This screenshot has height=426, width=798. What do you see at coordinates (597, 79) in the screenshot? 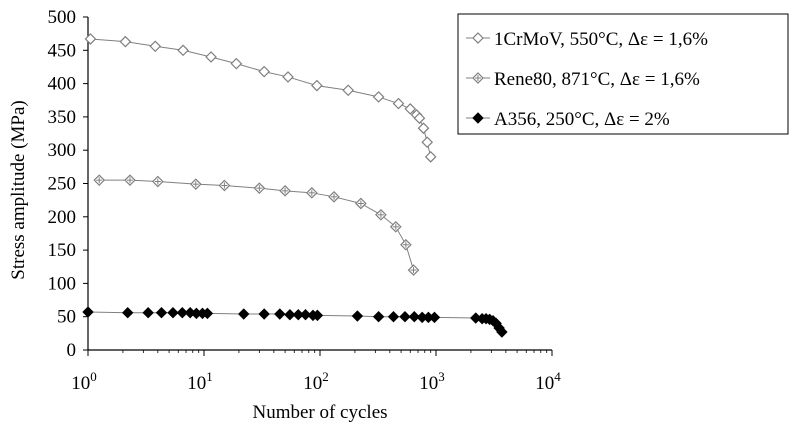
I see `legend-label: Rene80, 871°C, Δε = 1,6%` at bounding box center [597, 79].